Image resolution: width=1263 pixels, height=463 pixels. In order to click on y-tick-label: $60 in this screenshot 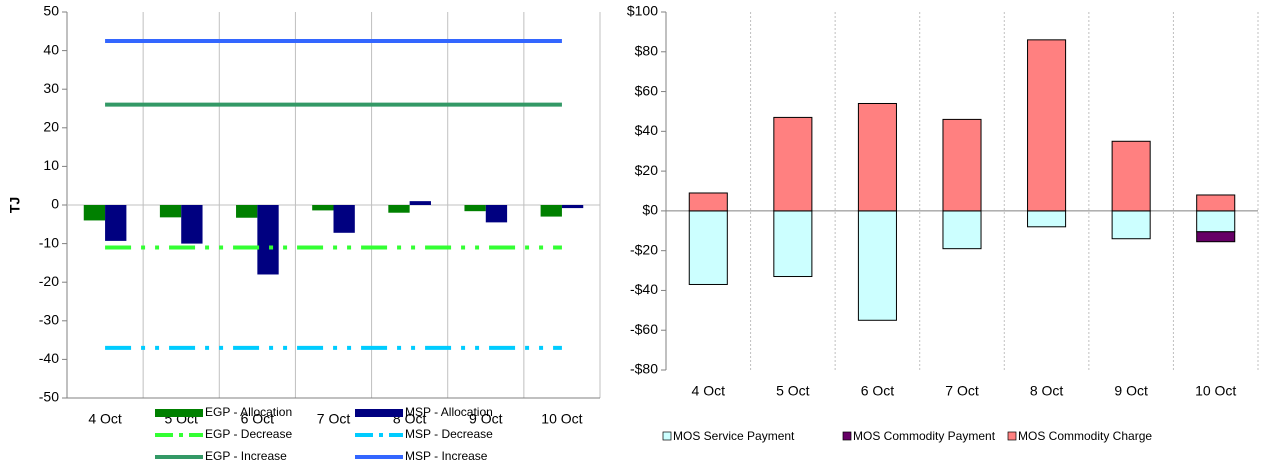, I will do `click(647, 90)`.